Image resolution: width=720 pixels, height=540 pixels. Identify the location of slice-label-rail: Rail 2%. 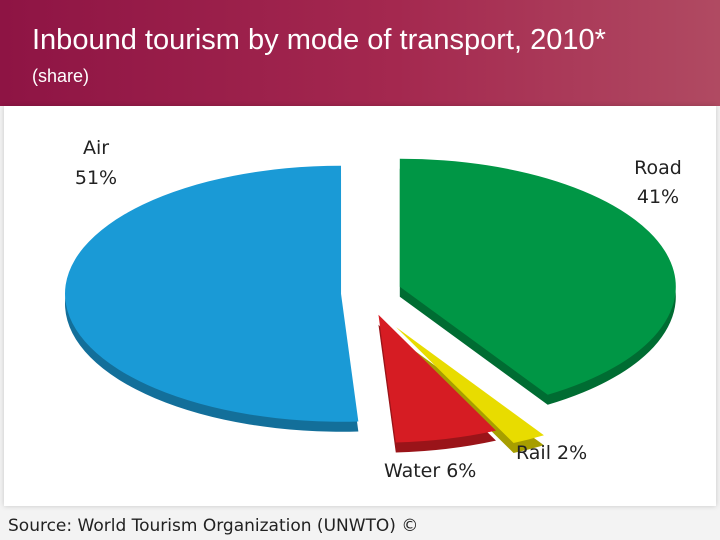
(551, 453).